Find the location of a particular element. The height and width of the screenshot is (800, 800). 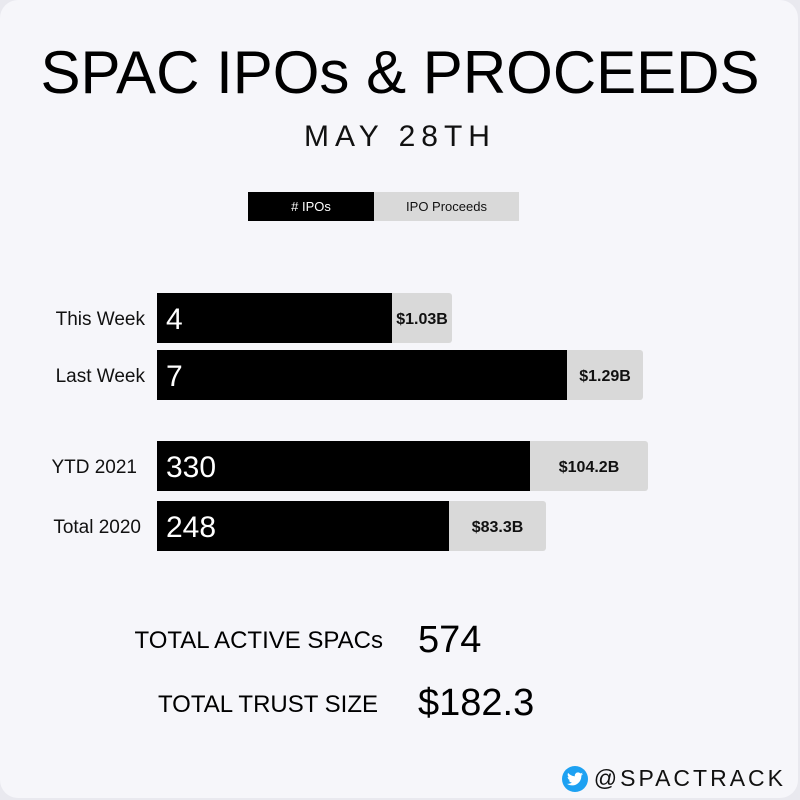

bar-ipos-total-2020 is located at coordinates (303, 526).